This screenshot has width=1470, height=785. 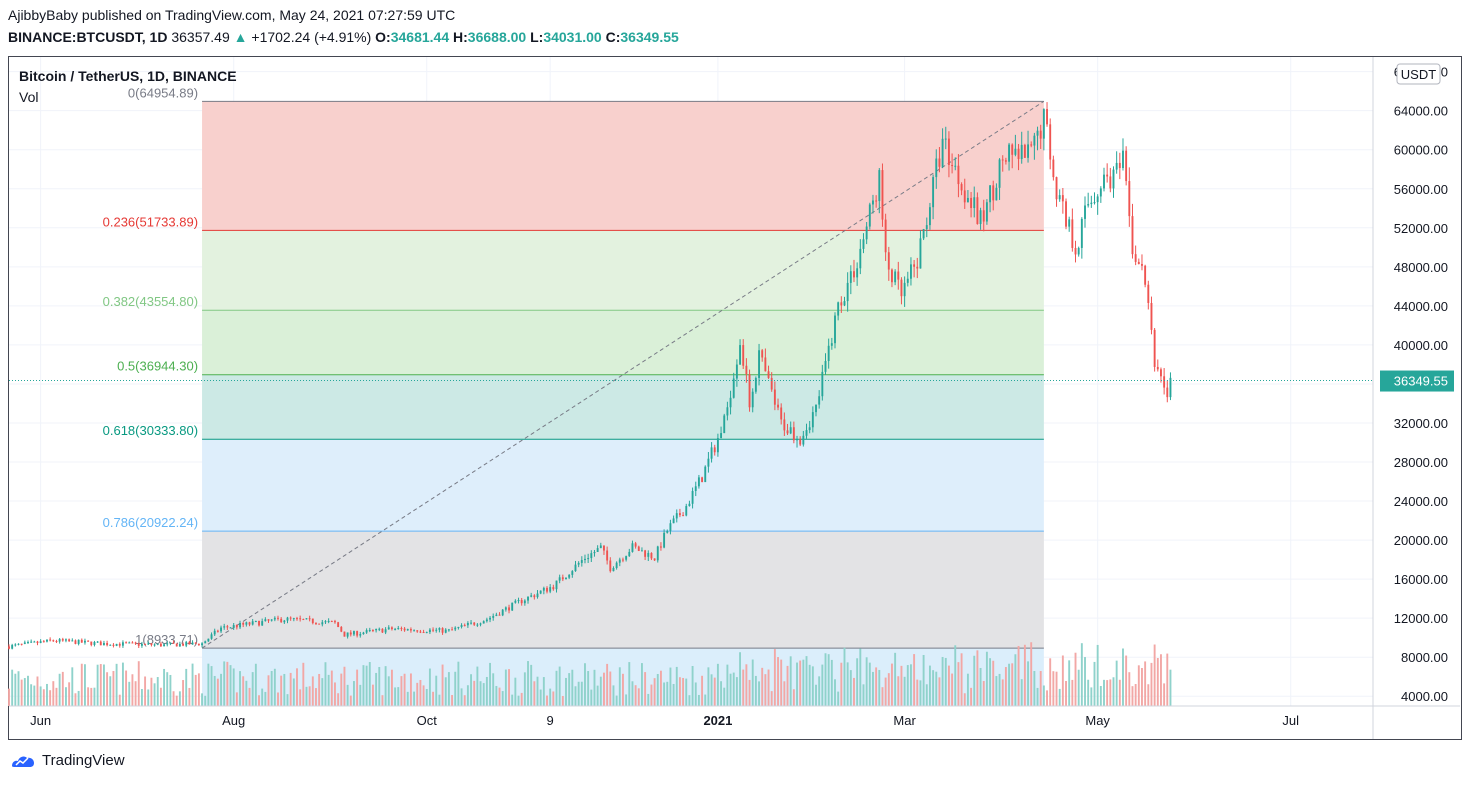 I want to click on y-tick-label: 12000.00, so click(x=1421, y=618).